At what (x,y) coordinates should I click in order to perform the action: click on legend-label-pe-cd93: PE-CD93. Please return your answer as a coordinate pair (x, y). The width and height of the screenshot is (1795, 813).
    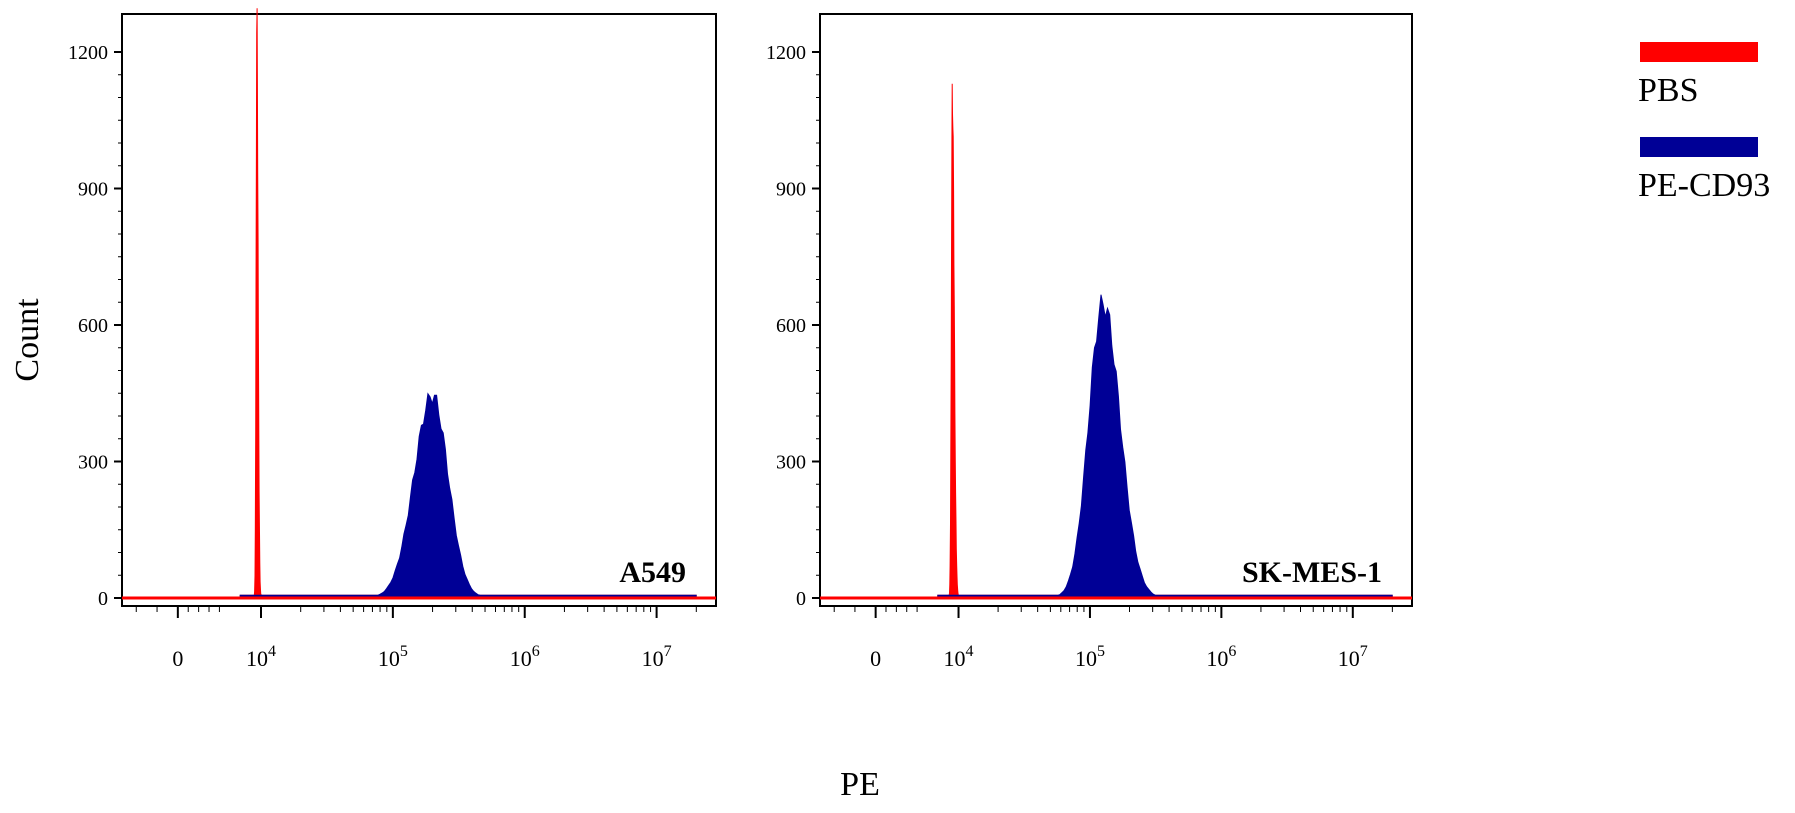
    Looking at the image, I should click on (1704, 185).